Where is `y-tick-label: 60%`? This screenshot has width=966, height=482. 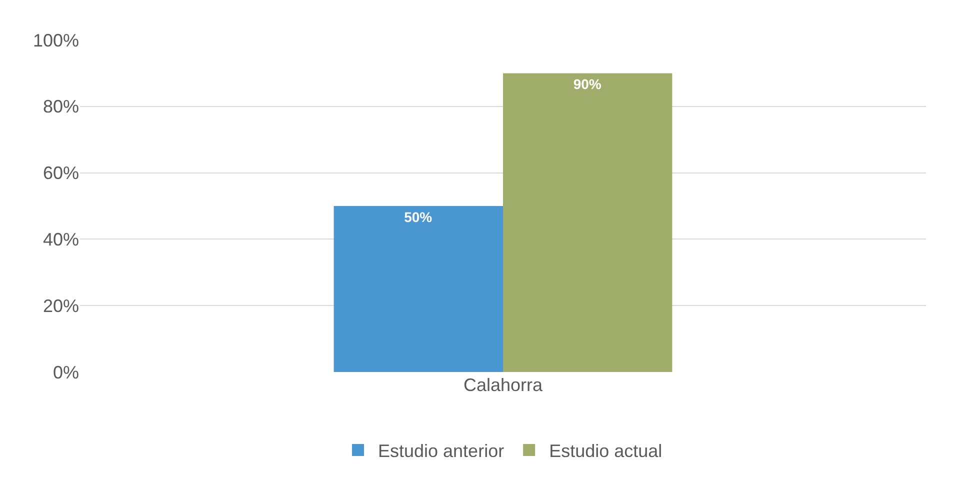 y-tick-label: 60% is located at coordinates (60, 173).